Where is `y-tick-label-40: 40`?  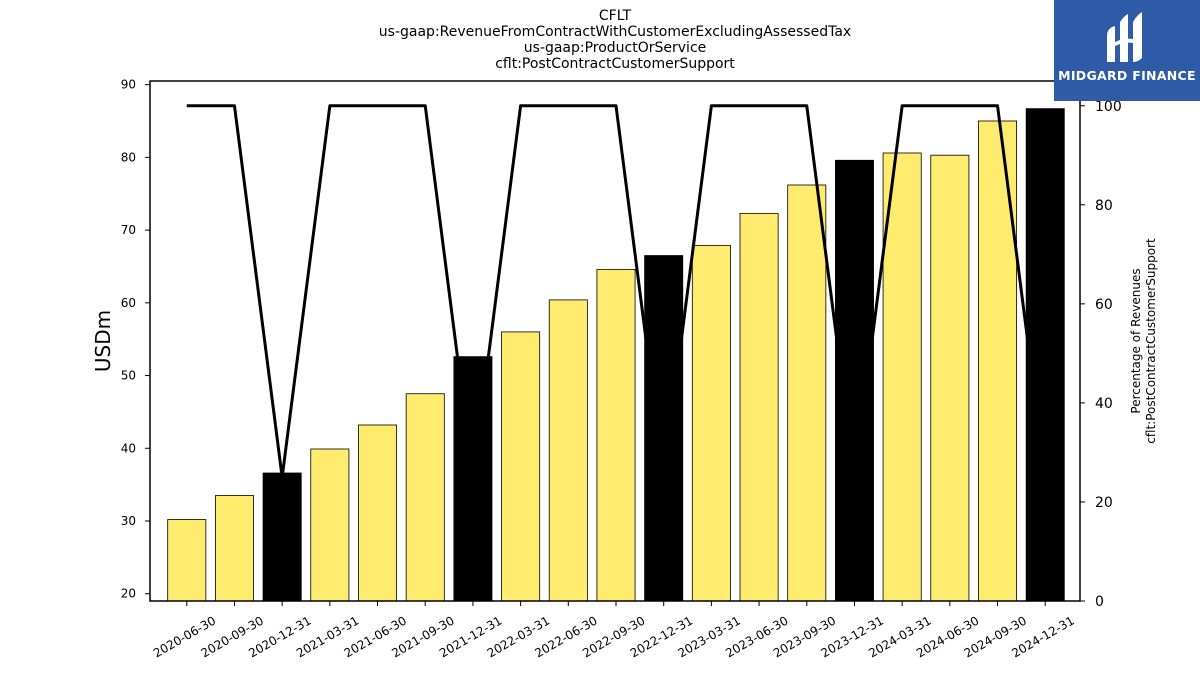
y-tick-label-40: 40 is located at coordinates (128, 448).